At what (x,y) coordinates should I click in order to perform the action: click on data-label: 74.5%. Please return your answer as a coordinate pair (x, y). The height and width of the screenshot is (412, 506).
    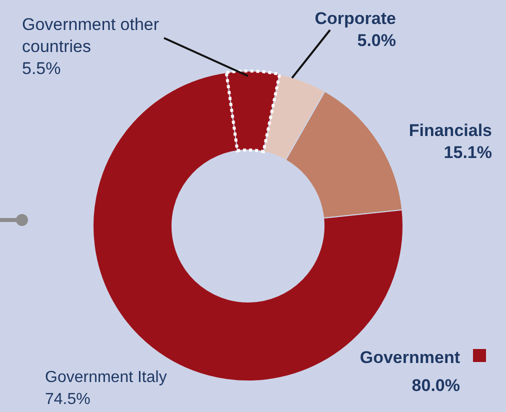
    Looking at the image, I should click on (67, 399).